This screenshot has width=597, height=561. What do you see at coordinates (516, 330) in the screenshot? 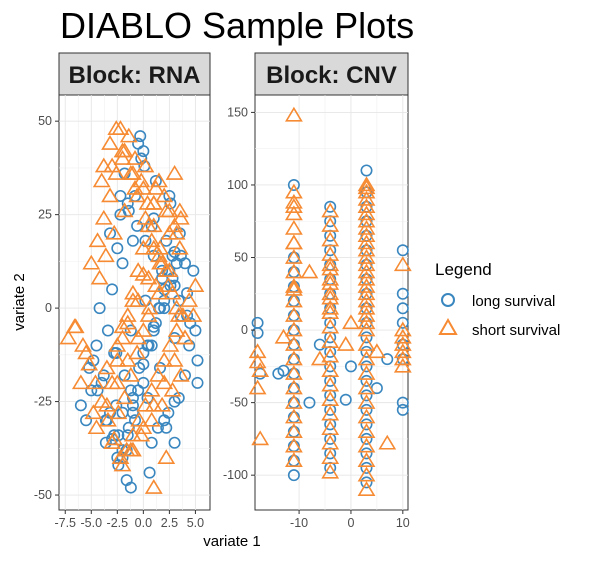
I see `legend-item-short-survival: short survival` at bounding box center [516, 330].